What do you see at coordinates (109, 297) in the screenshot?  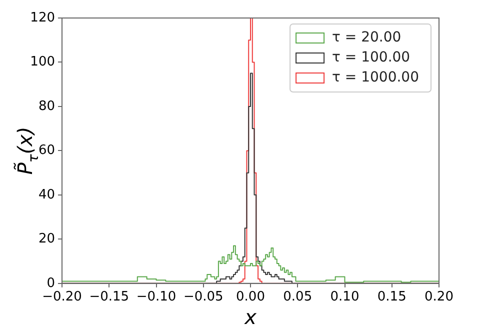 I see `x-tick-label: −0.15` at bounding box center [109, 297].